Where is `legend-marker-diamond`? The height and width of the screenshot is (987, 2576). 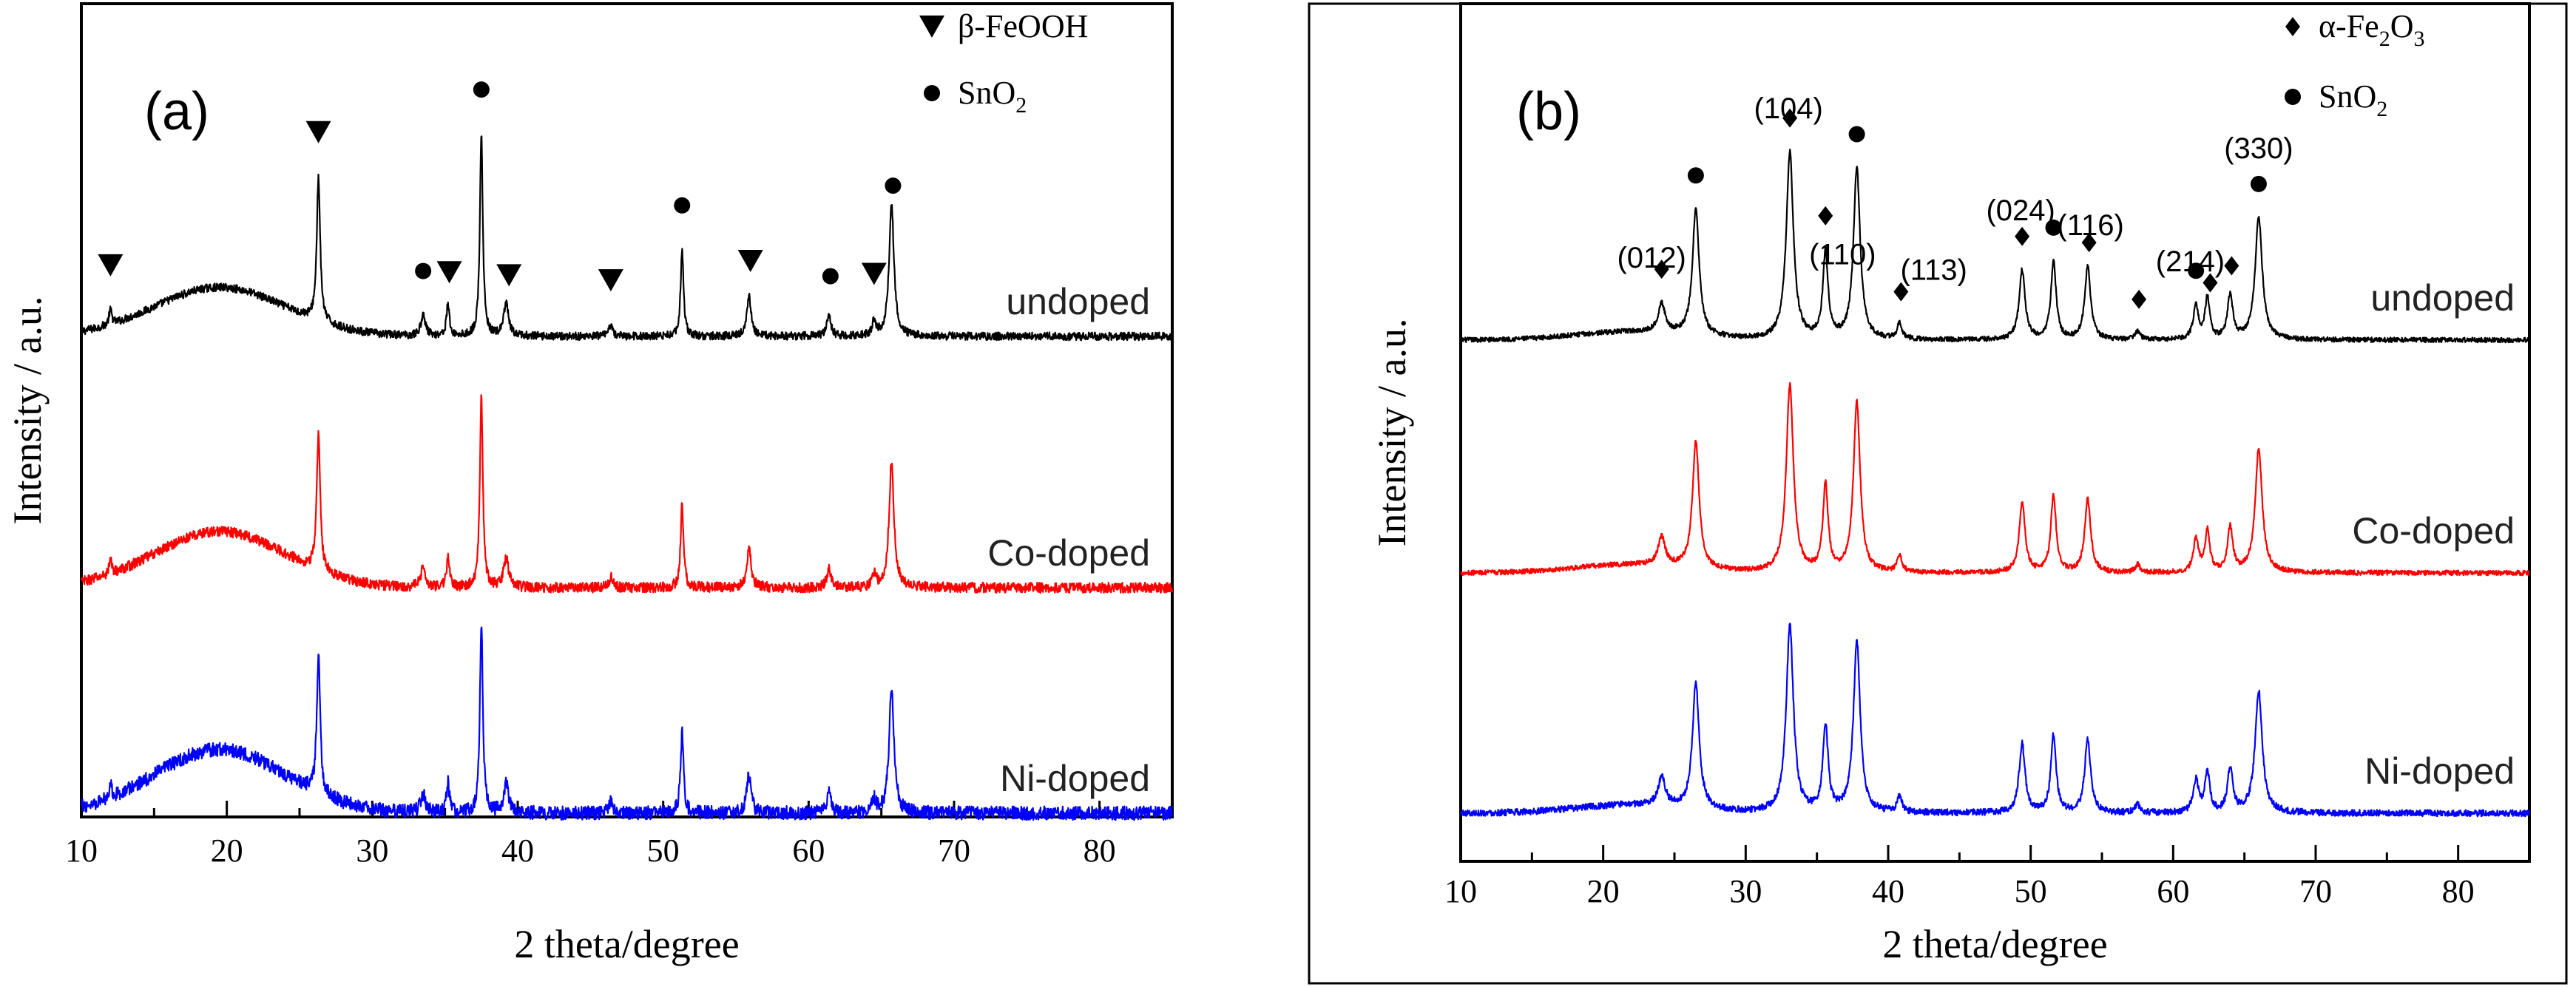 legend-marker-diamond is located at coordinates (2292, 26).